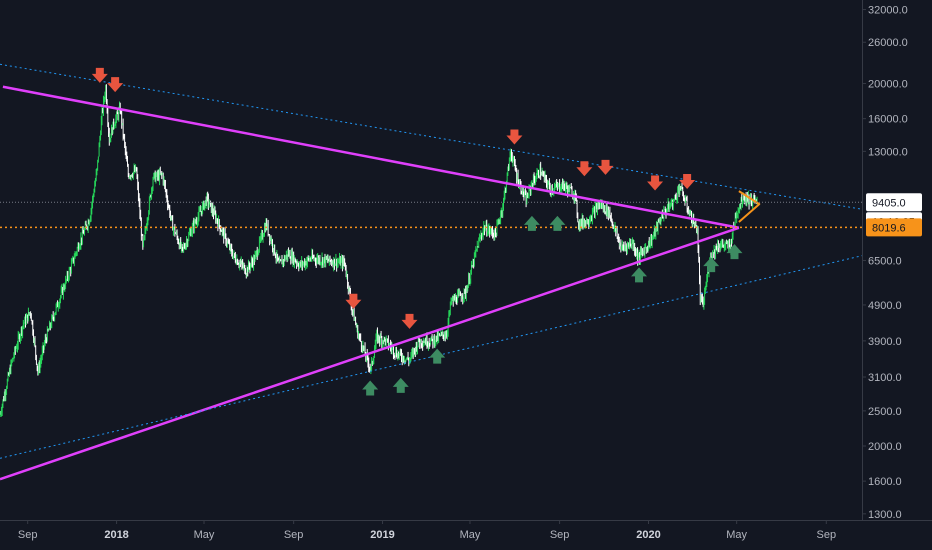 The width and height of the screenshot is (932, 550). I want to click on price-tick-label: 32000.0, so click(888, 11).